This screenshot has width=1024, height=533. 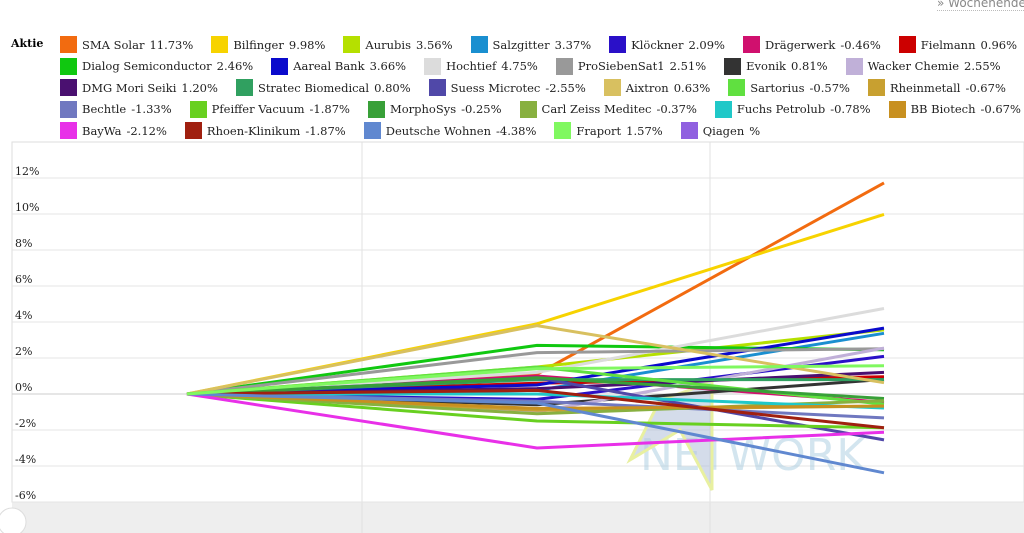 I want to click on legend-item: BB Biotech -0.67%, so click(x=954, y=109).